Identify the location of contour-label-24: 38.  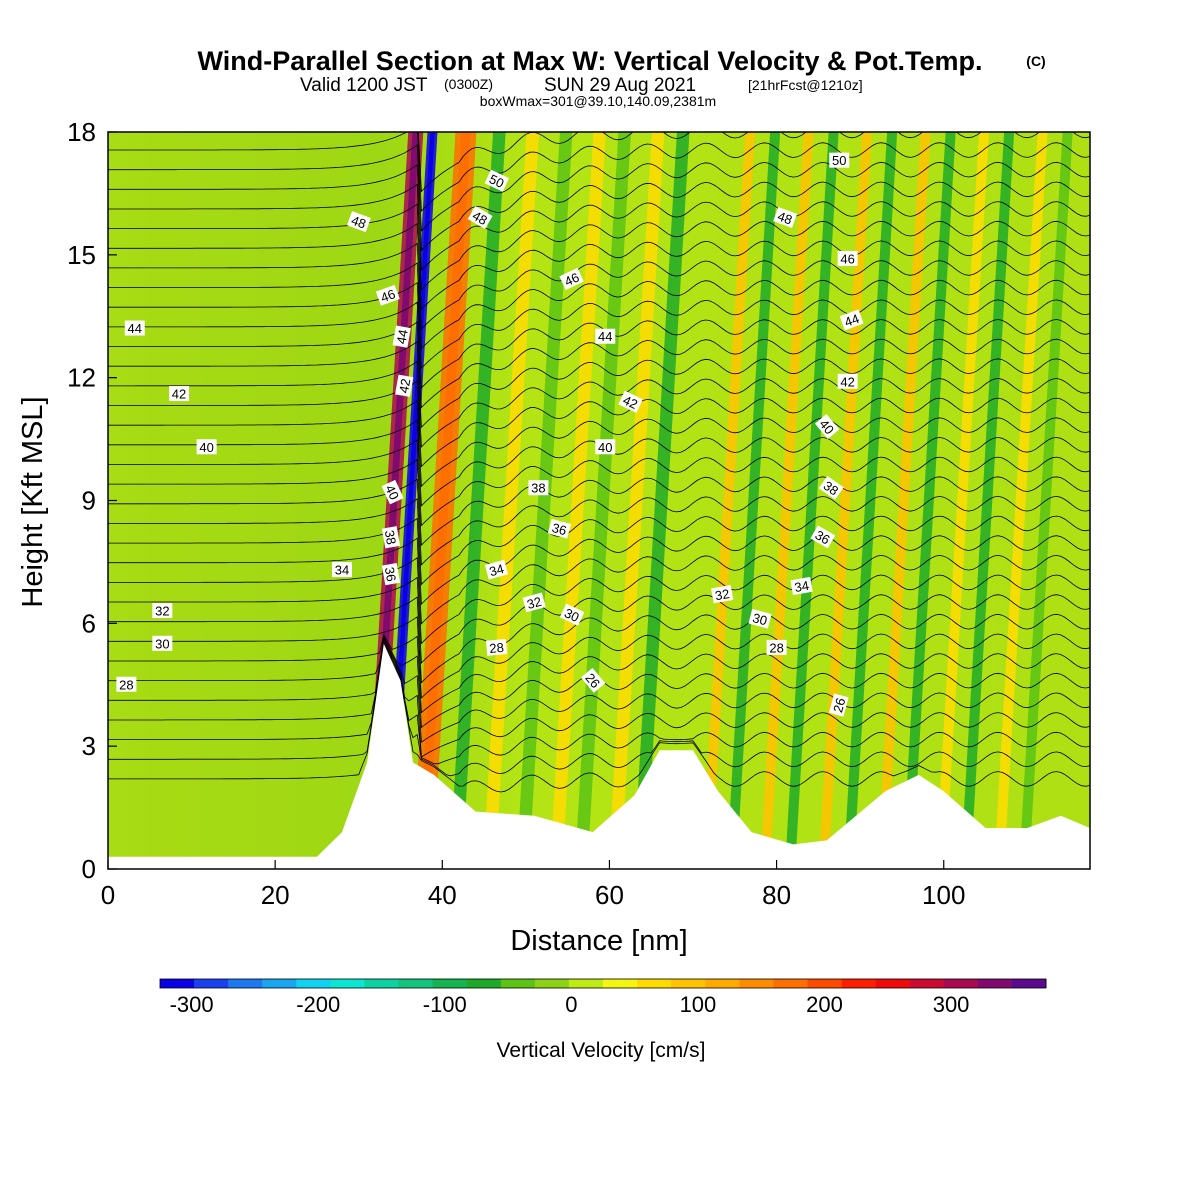
(391, 537).